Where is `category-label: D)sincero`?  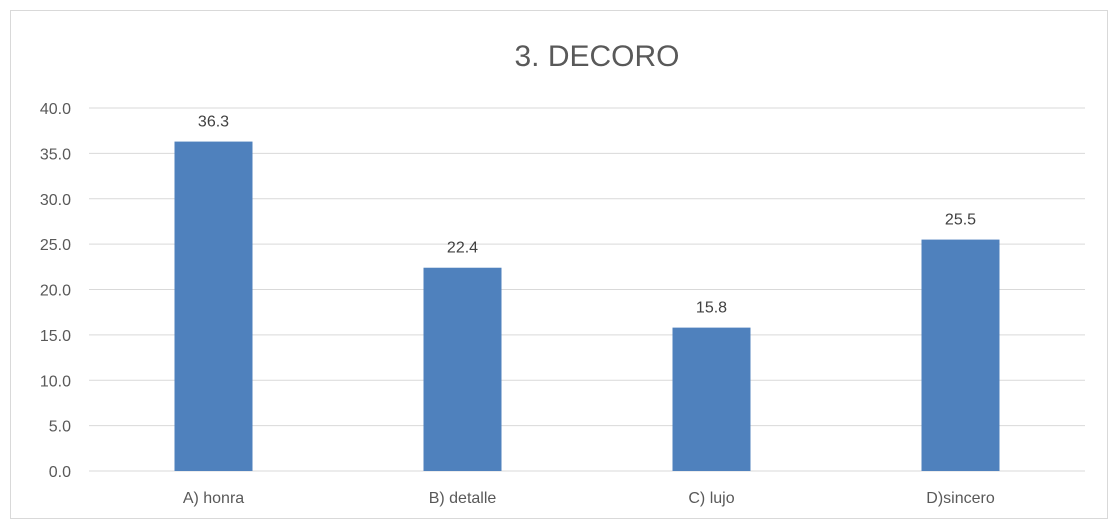
category-label: D)sincero is located at coordinates (960, 498).